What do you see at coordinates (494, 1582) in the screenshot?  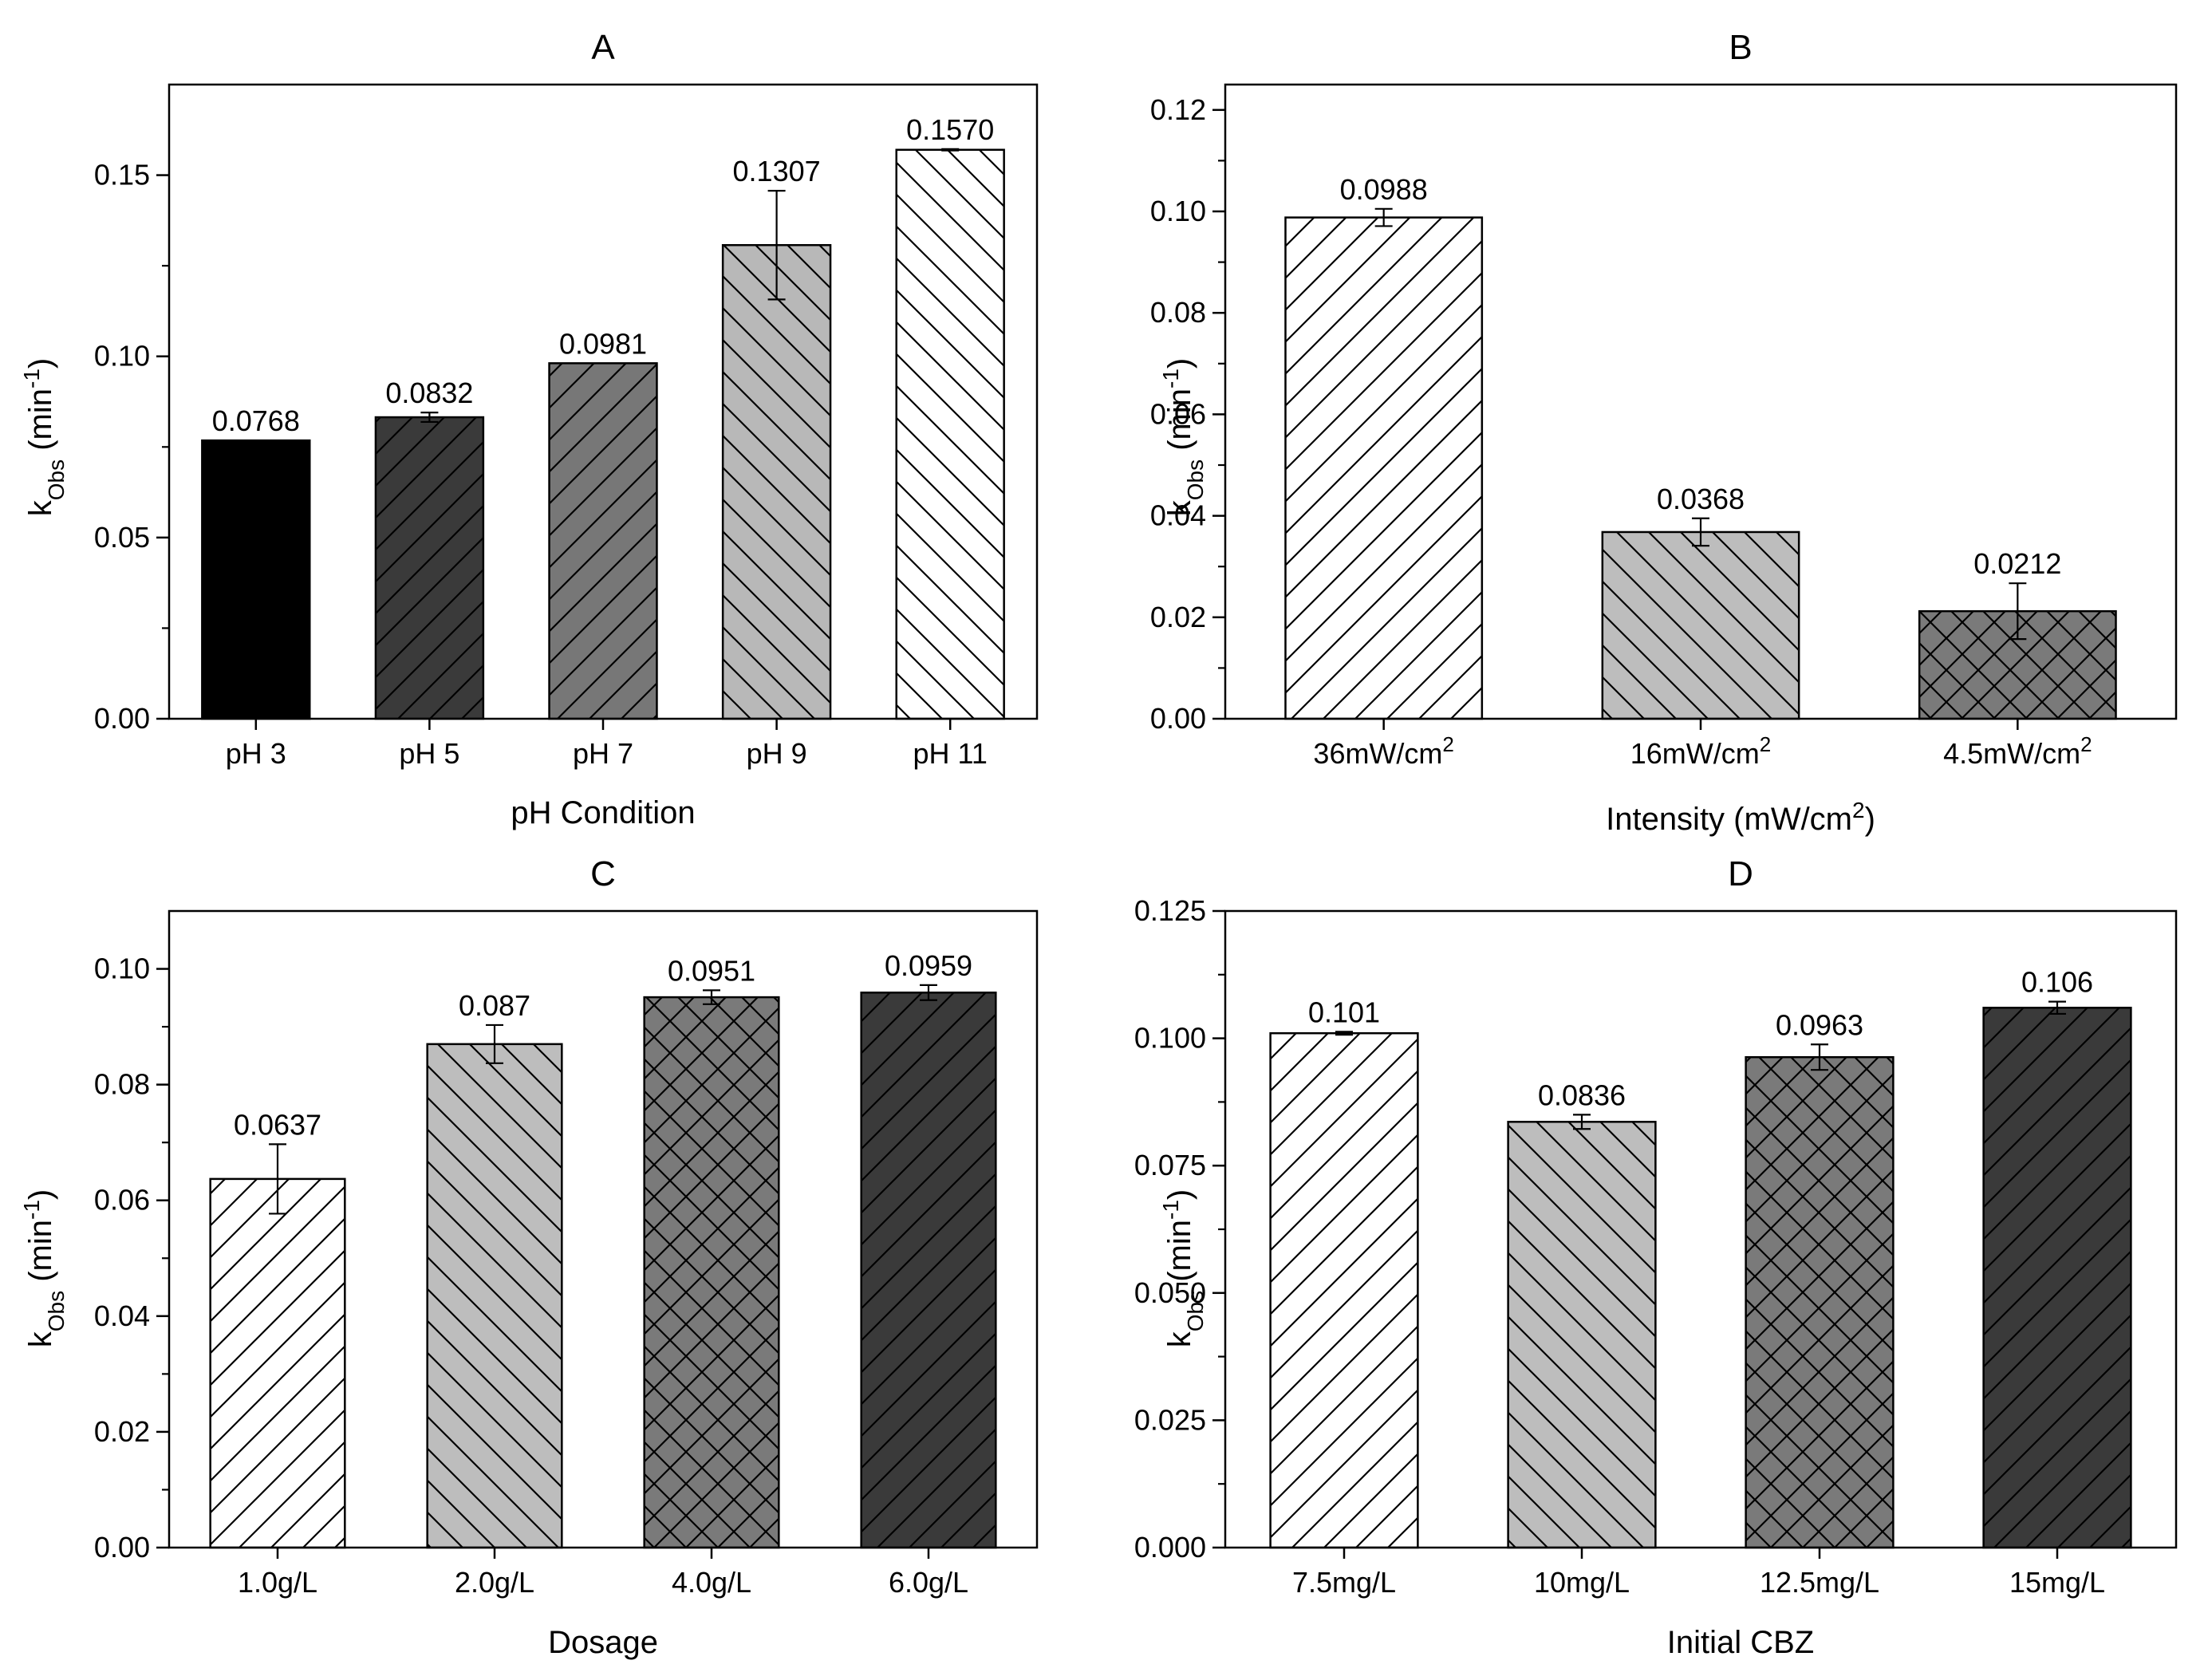 I see `x-tick-label: 2.0g/L` at bounding box center [494, 1582].